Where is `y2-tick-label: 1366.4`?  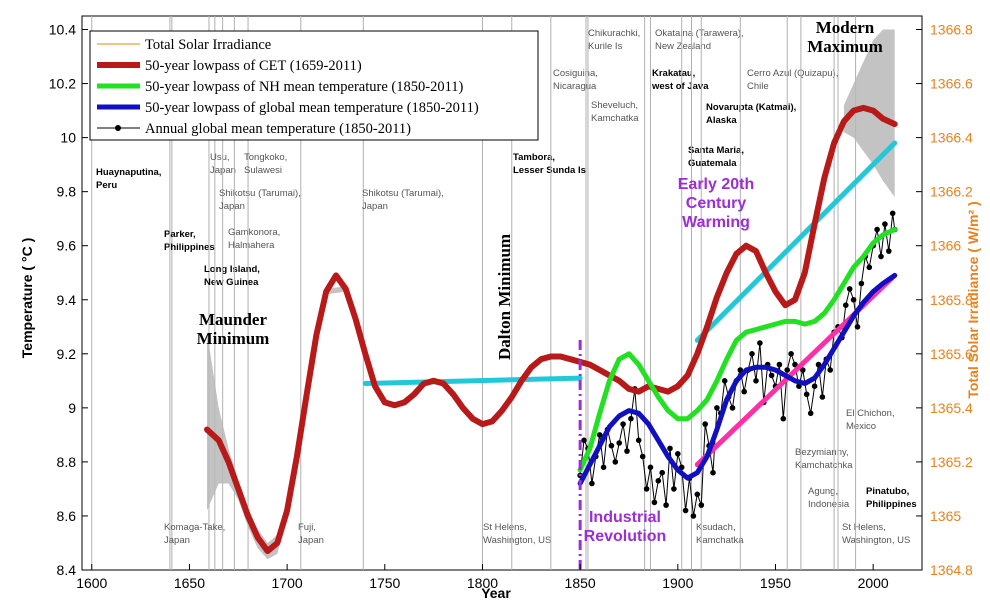
y2-tick-label: 1366.4 is located at coordinates (951, 138).